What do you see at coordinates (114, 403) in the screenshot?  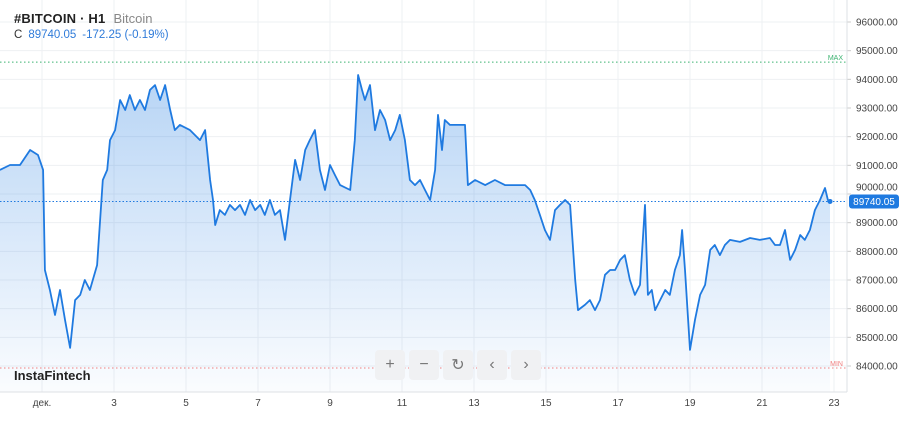 I see `x-tick-label: 3` at bounding box center [114, 403].